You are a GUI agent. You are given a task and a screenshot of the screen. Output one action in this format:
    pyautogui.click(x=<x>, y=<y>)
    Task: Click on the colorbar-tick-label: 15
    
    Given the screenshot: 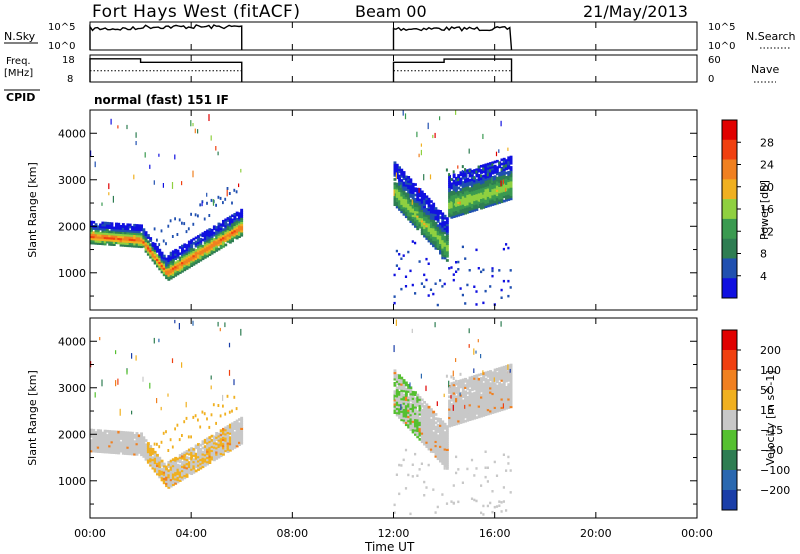 What is the action you would take?
    pyautogui.click(x=767, y=410)
    